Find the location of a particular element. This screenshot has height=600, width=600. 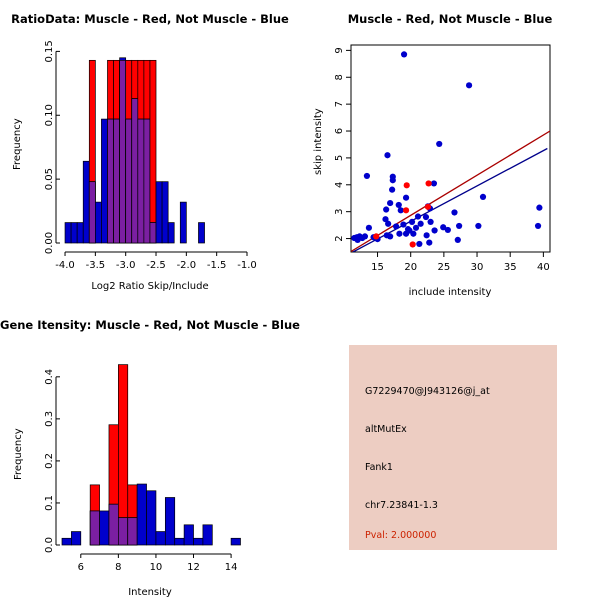

gene-histogram-plot: 0.0 0.1 0.2 0.3 0.4 6 8 10 12 14 is located at coordinates (142, 468).